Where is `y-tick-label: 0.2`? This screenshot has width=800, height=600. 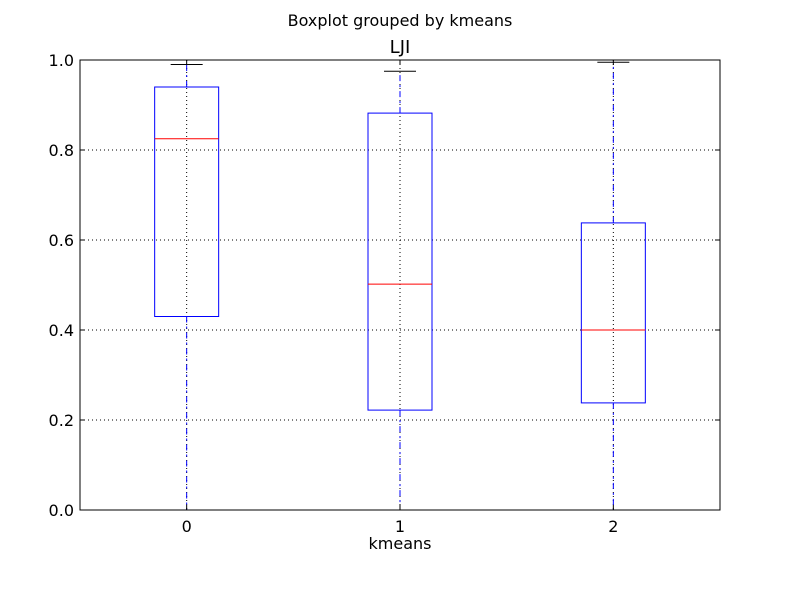 y-tick-label: 0.2 is located at coordinates (61, 420).